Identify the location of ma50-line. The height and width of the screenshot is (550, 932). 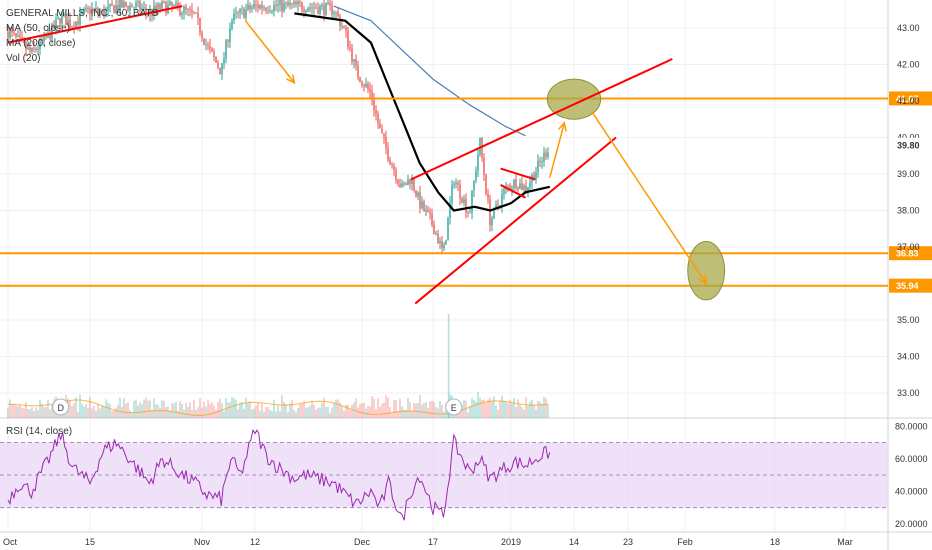
(422, 112).